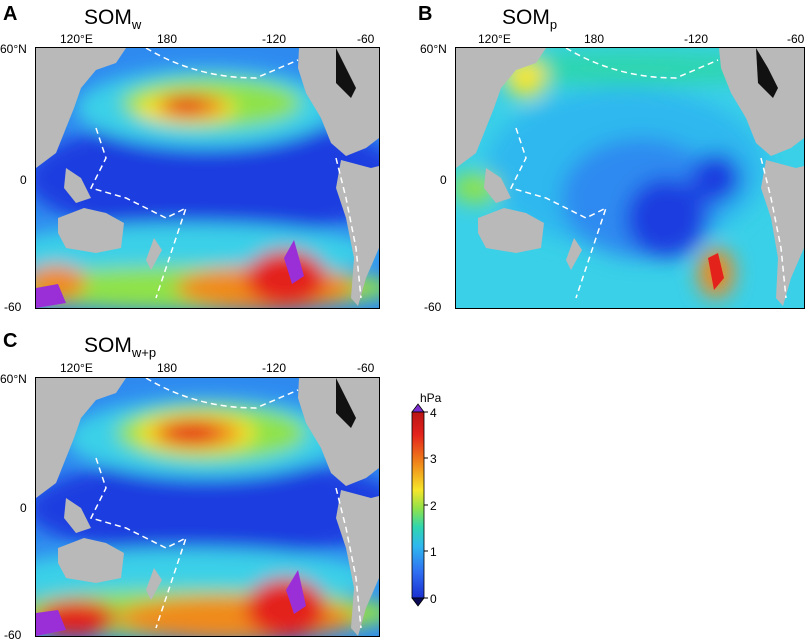 The image size is (809, 642). What do you see at coordinates (443, 180) in the screenshot?
I see `lat-tick-0-b: 0` at bounding box center [443, 180].